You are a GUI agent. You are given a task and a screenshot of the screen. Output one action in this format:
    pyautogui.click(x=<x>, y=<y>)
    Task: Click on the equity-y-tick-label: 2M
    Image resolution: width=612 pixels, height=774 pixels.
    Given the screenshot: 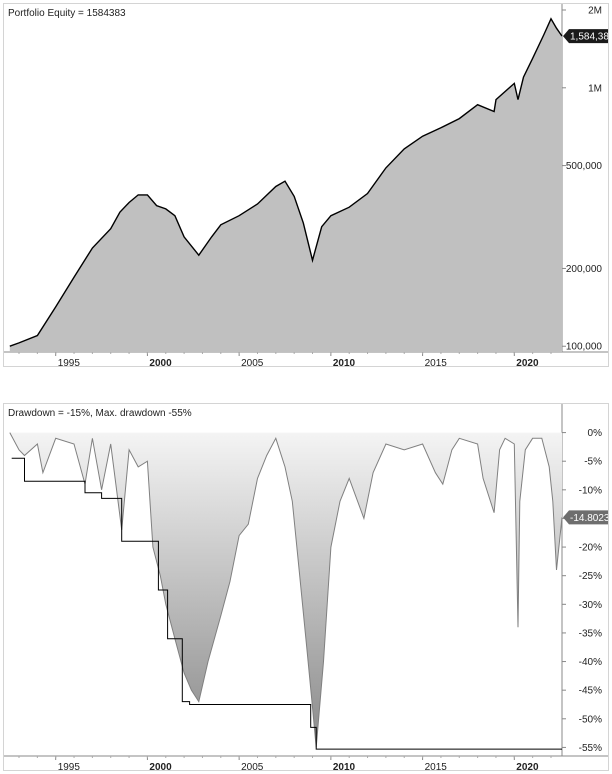 What is the action you would take?
    pyautogui.click(x=595, y=11)
    